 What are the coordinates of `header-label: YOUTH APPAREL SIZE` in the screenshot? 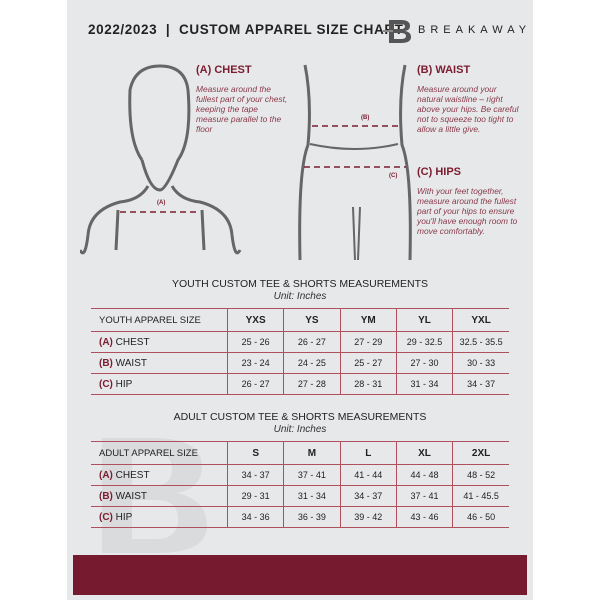 It's located at (159, 320).